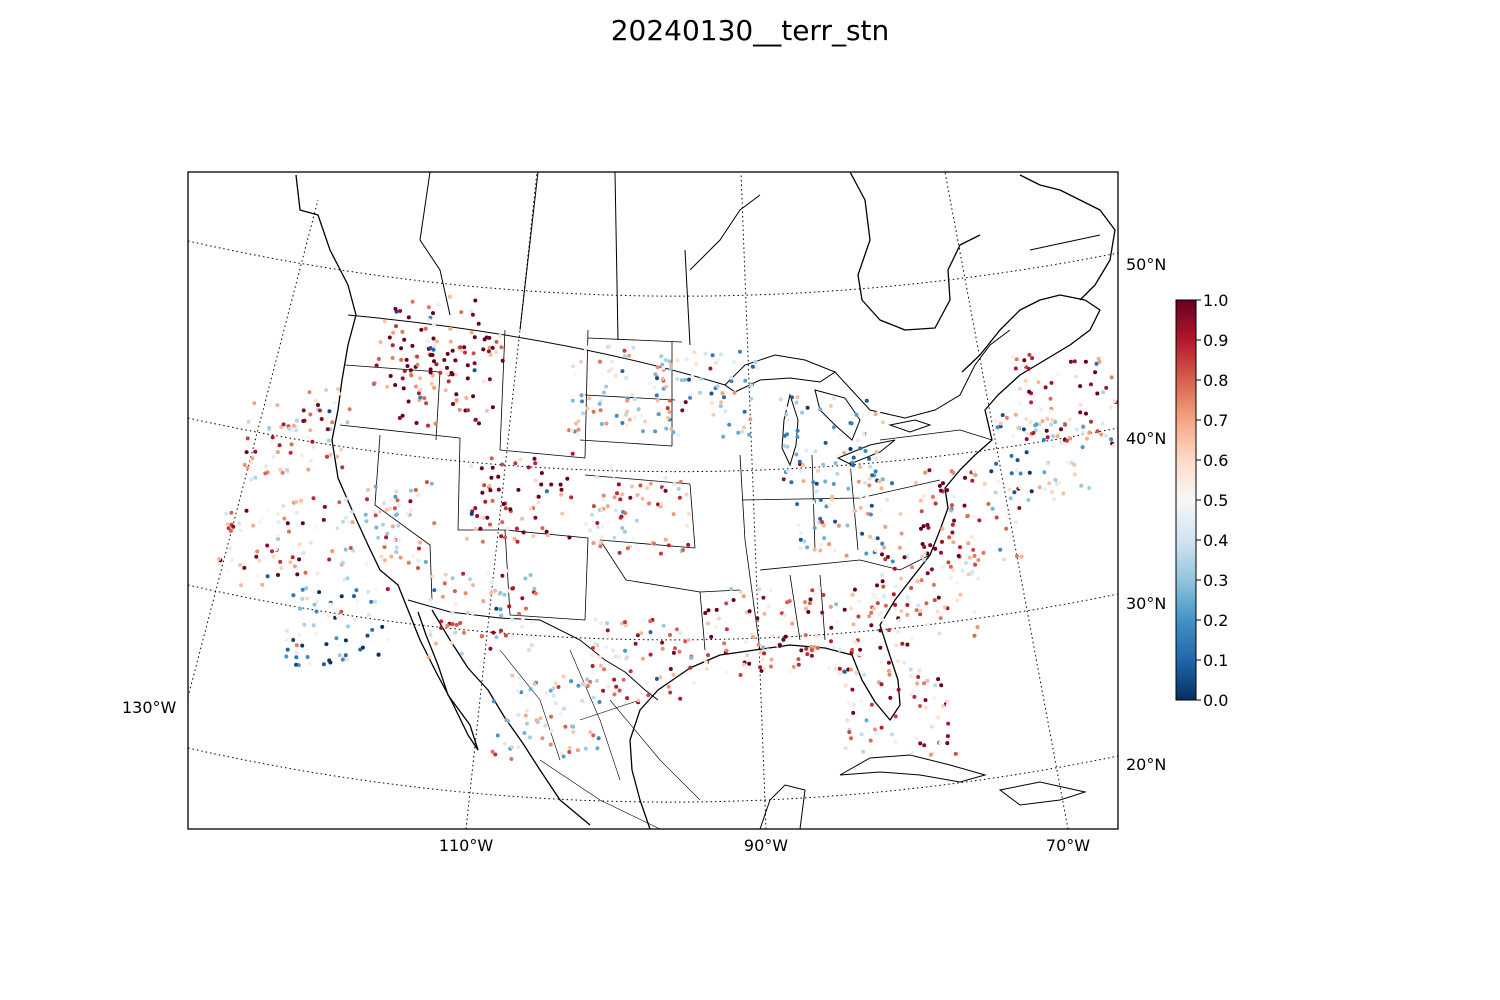 This screenshot has height=1000, width=1500. Describe the element at coordinates (387, 462) in the screenshot. I see `pacific-coast` at that location.